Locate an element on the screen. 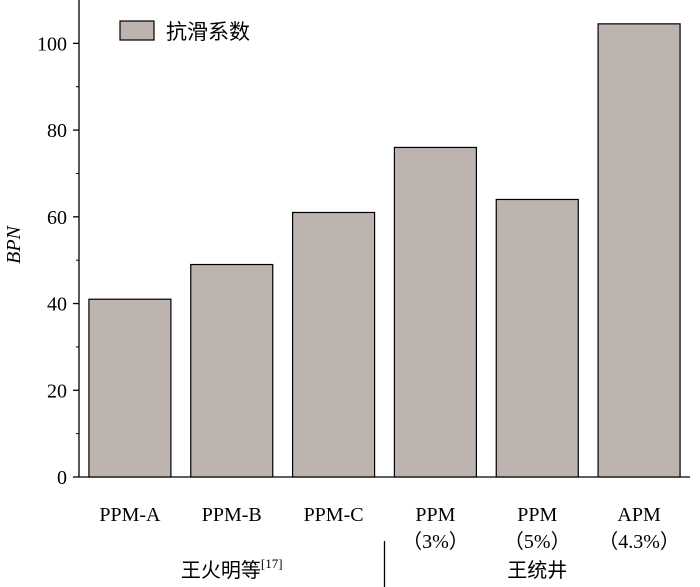 The height and width of the screenshot is (587, 700). group-label: 王统井 is located at coordinates (537, 570).